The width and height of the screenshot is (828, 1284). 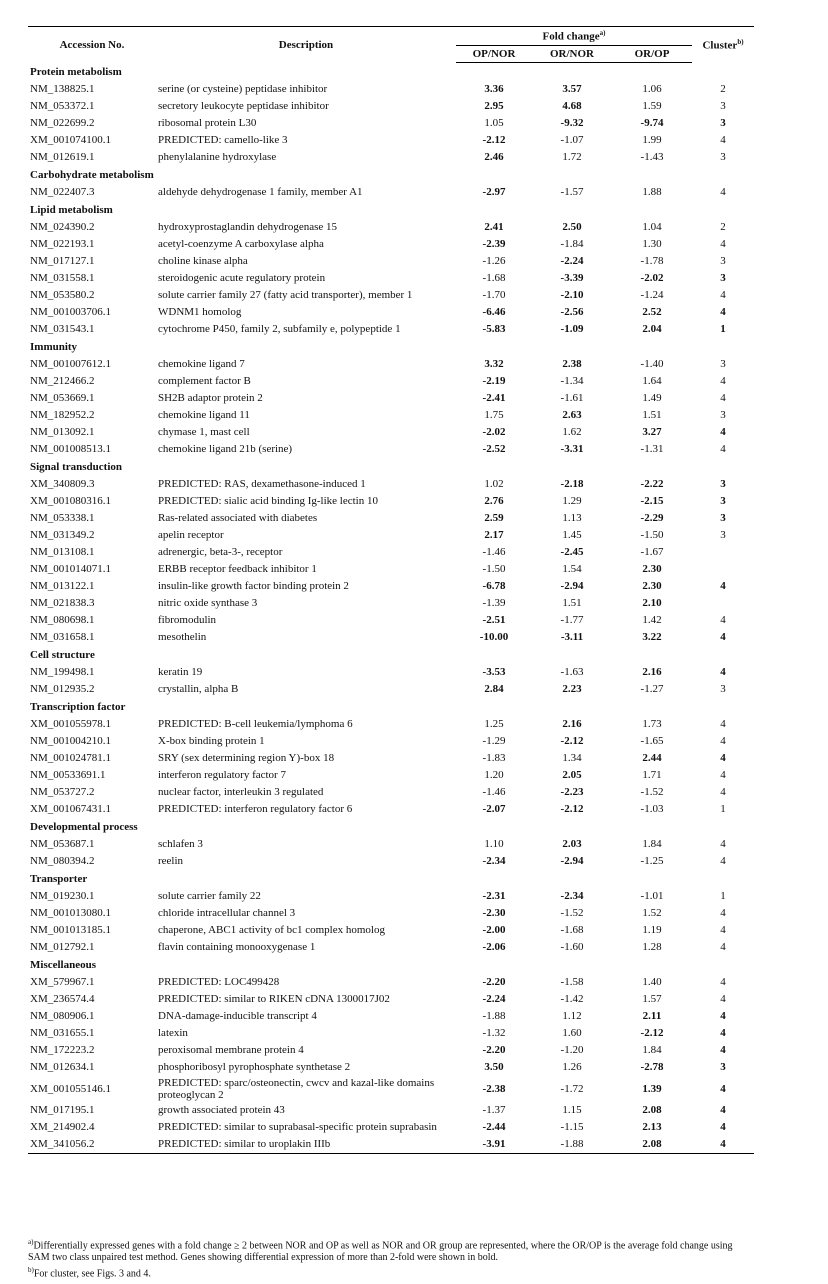 I want to click on cell: XM_214902.4, so click(x=62, y=1127).